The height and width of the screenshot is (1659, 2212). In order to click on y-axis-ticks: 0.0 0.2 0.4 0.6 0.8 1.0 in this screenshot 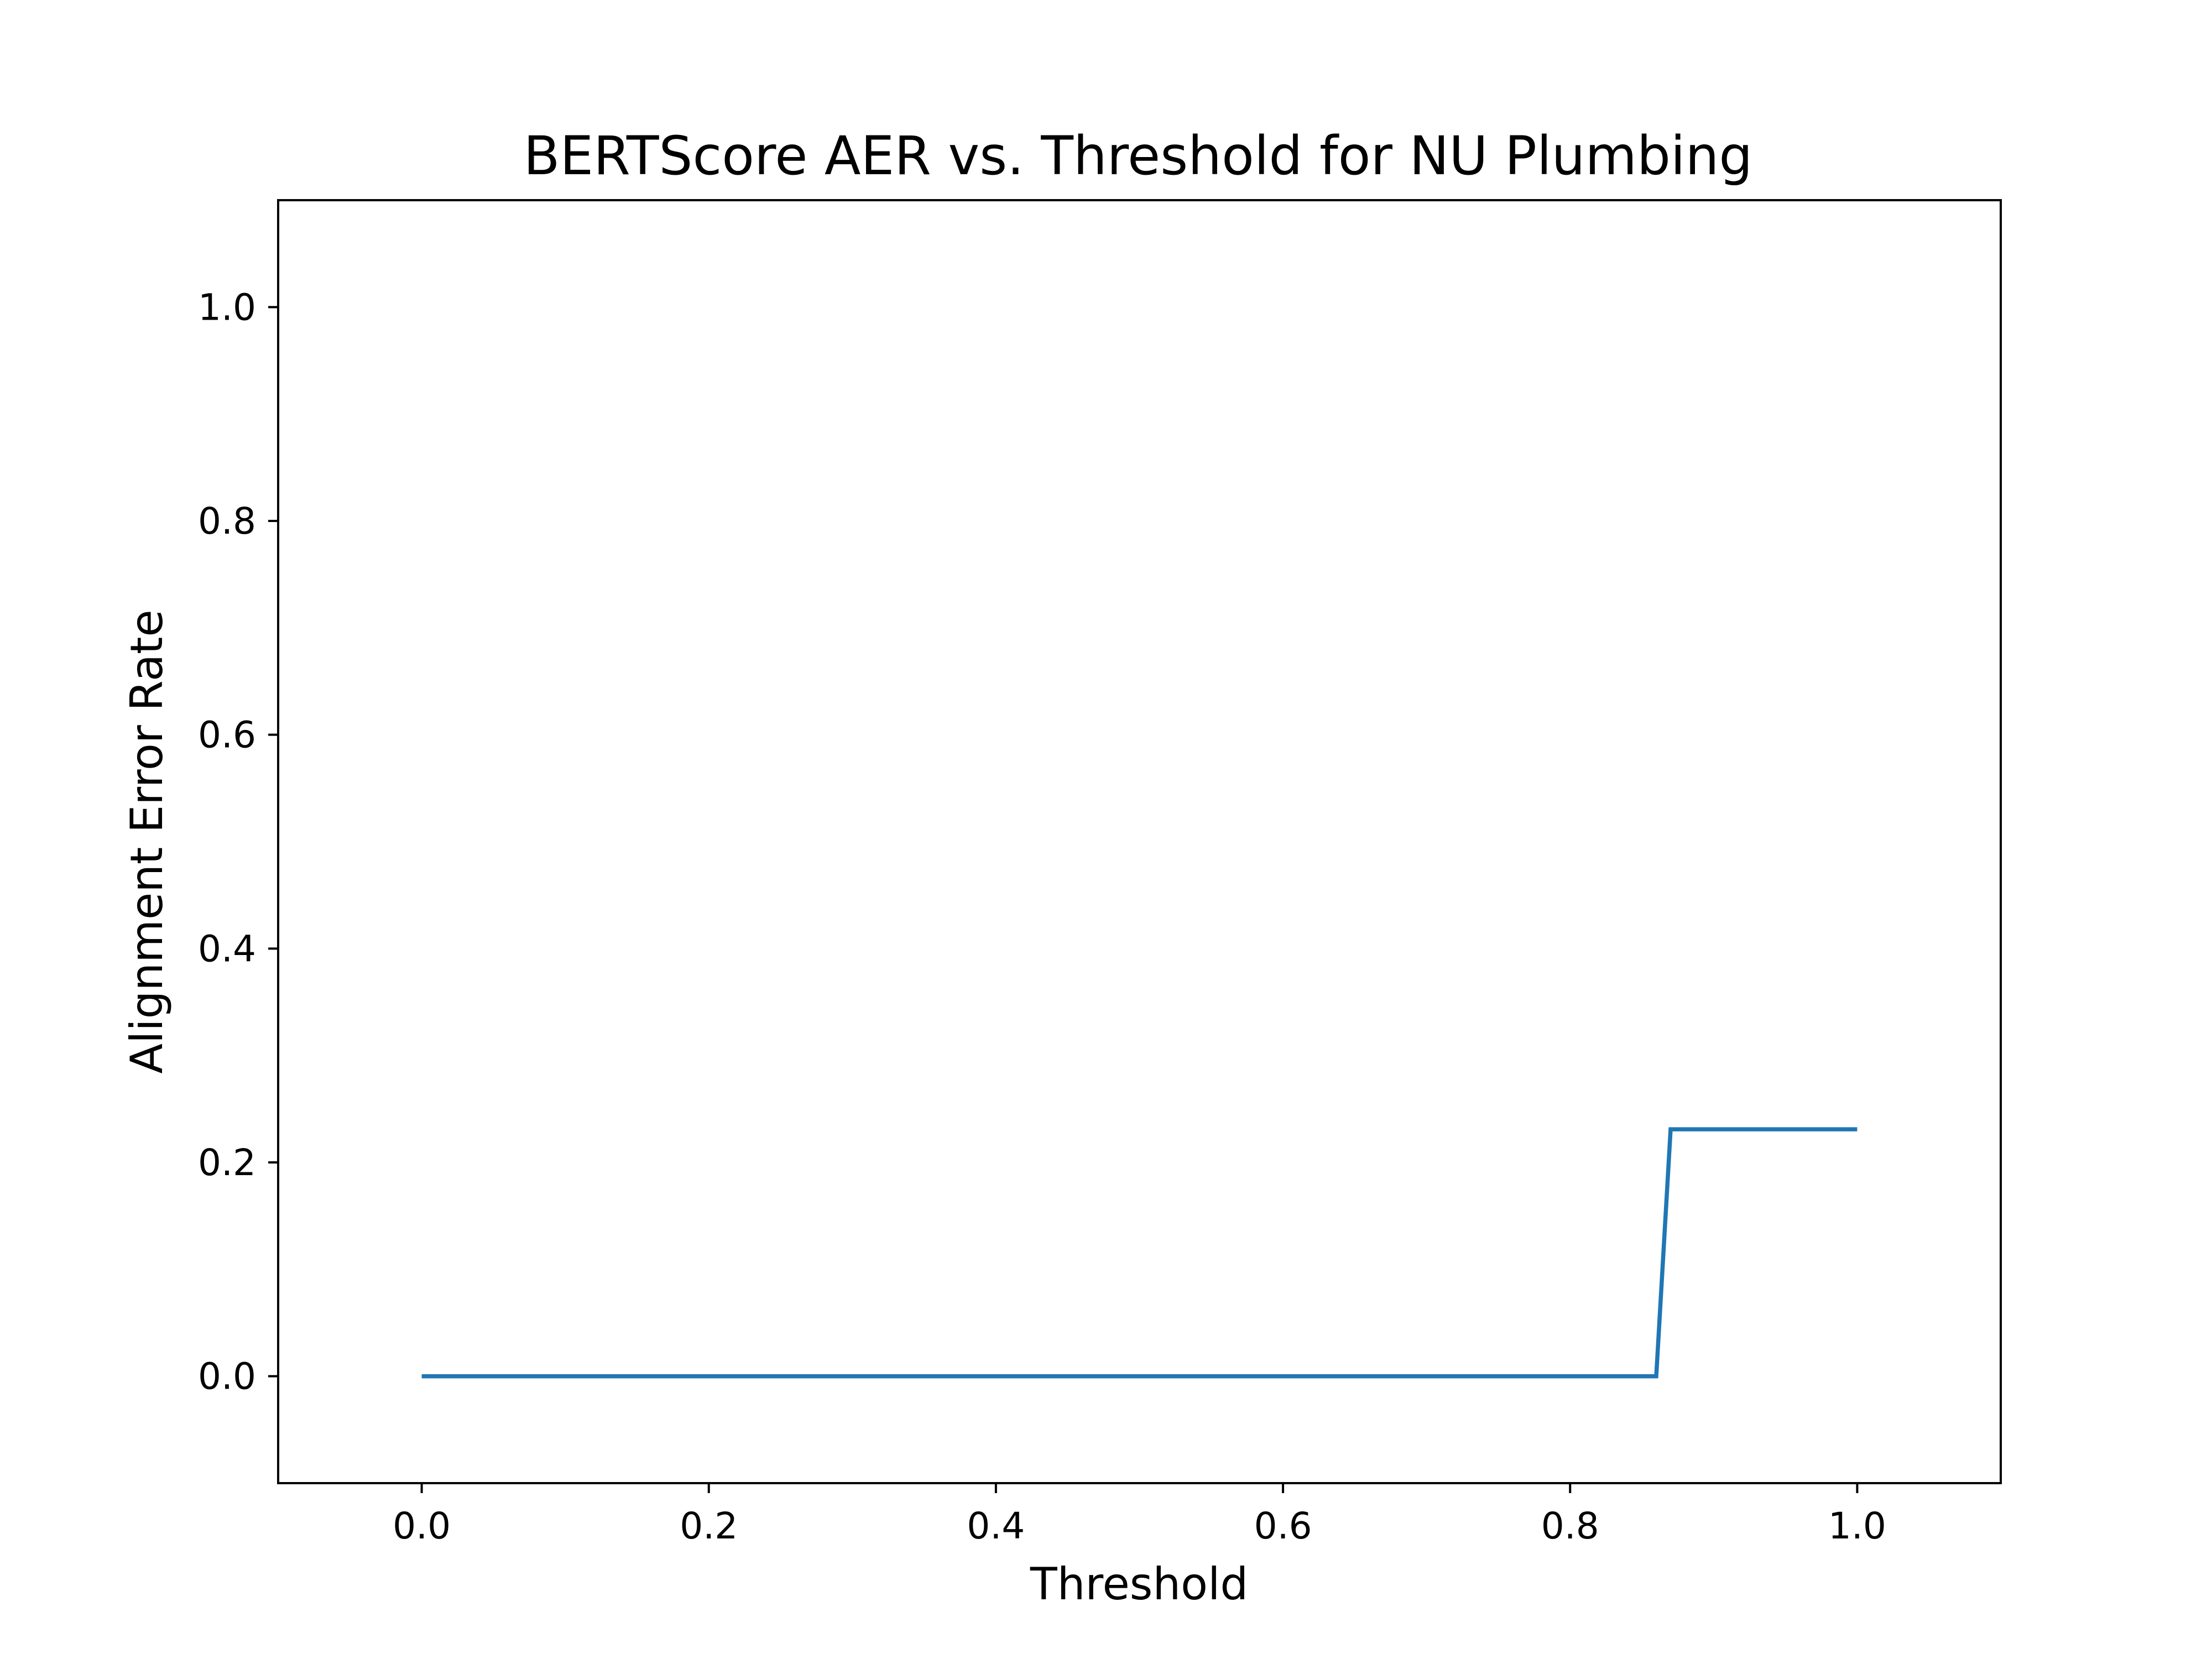, I will do `click(238, 842)`.